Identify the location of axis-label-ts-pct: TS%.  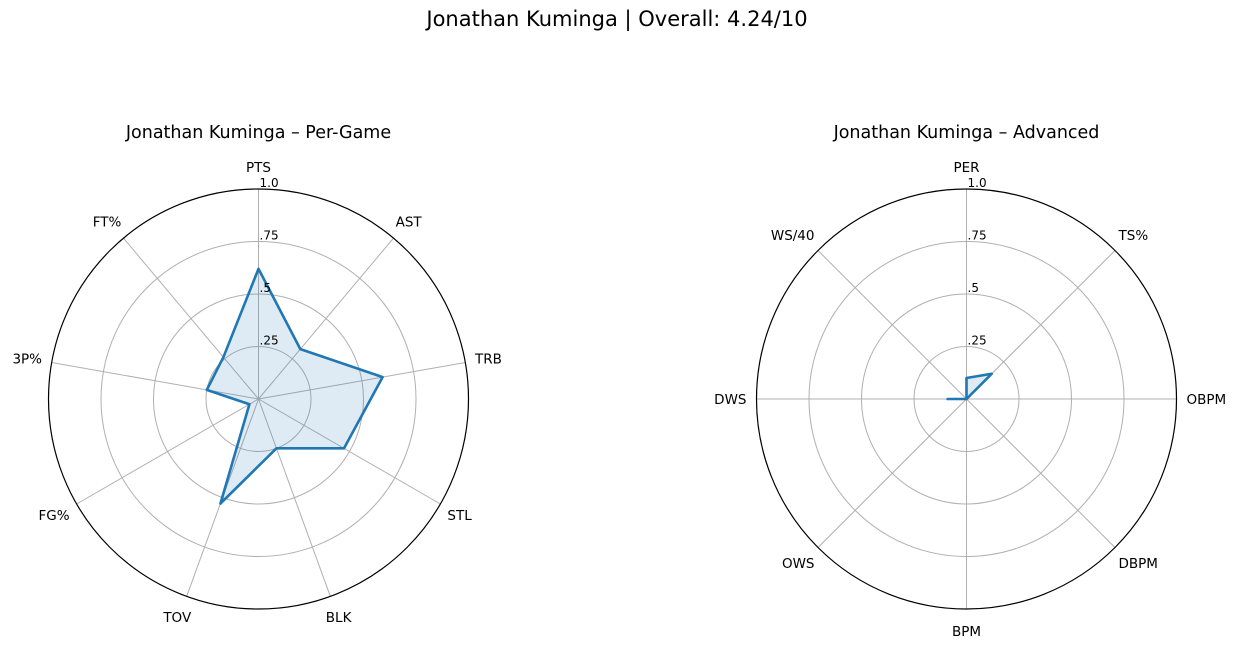
(1133, 236).